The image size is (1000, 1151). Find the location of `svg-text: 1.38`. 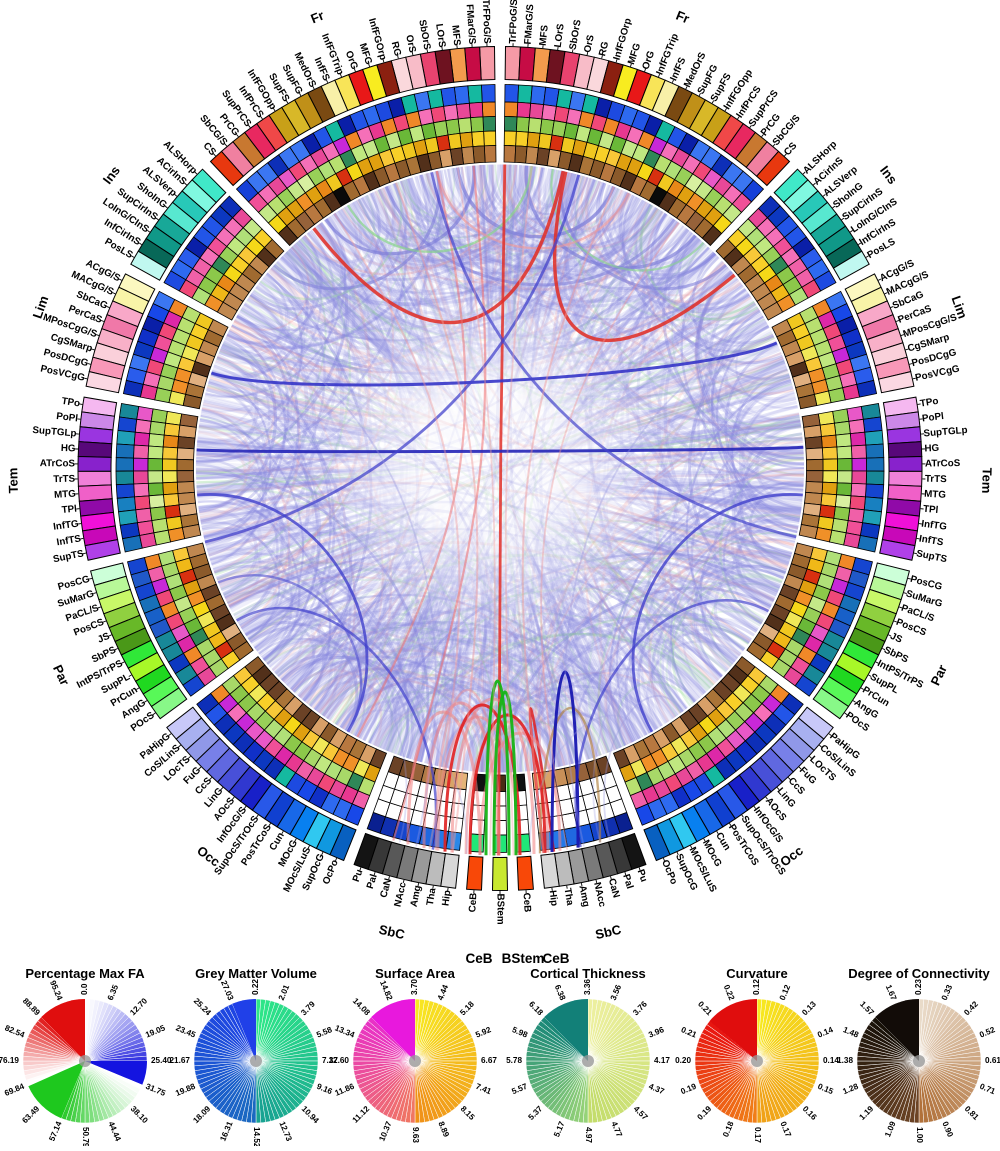

svg-text: 1.38 is located at coordinates (845, 1060).